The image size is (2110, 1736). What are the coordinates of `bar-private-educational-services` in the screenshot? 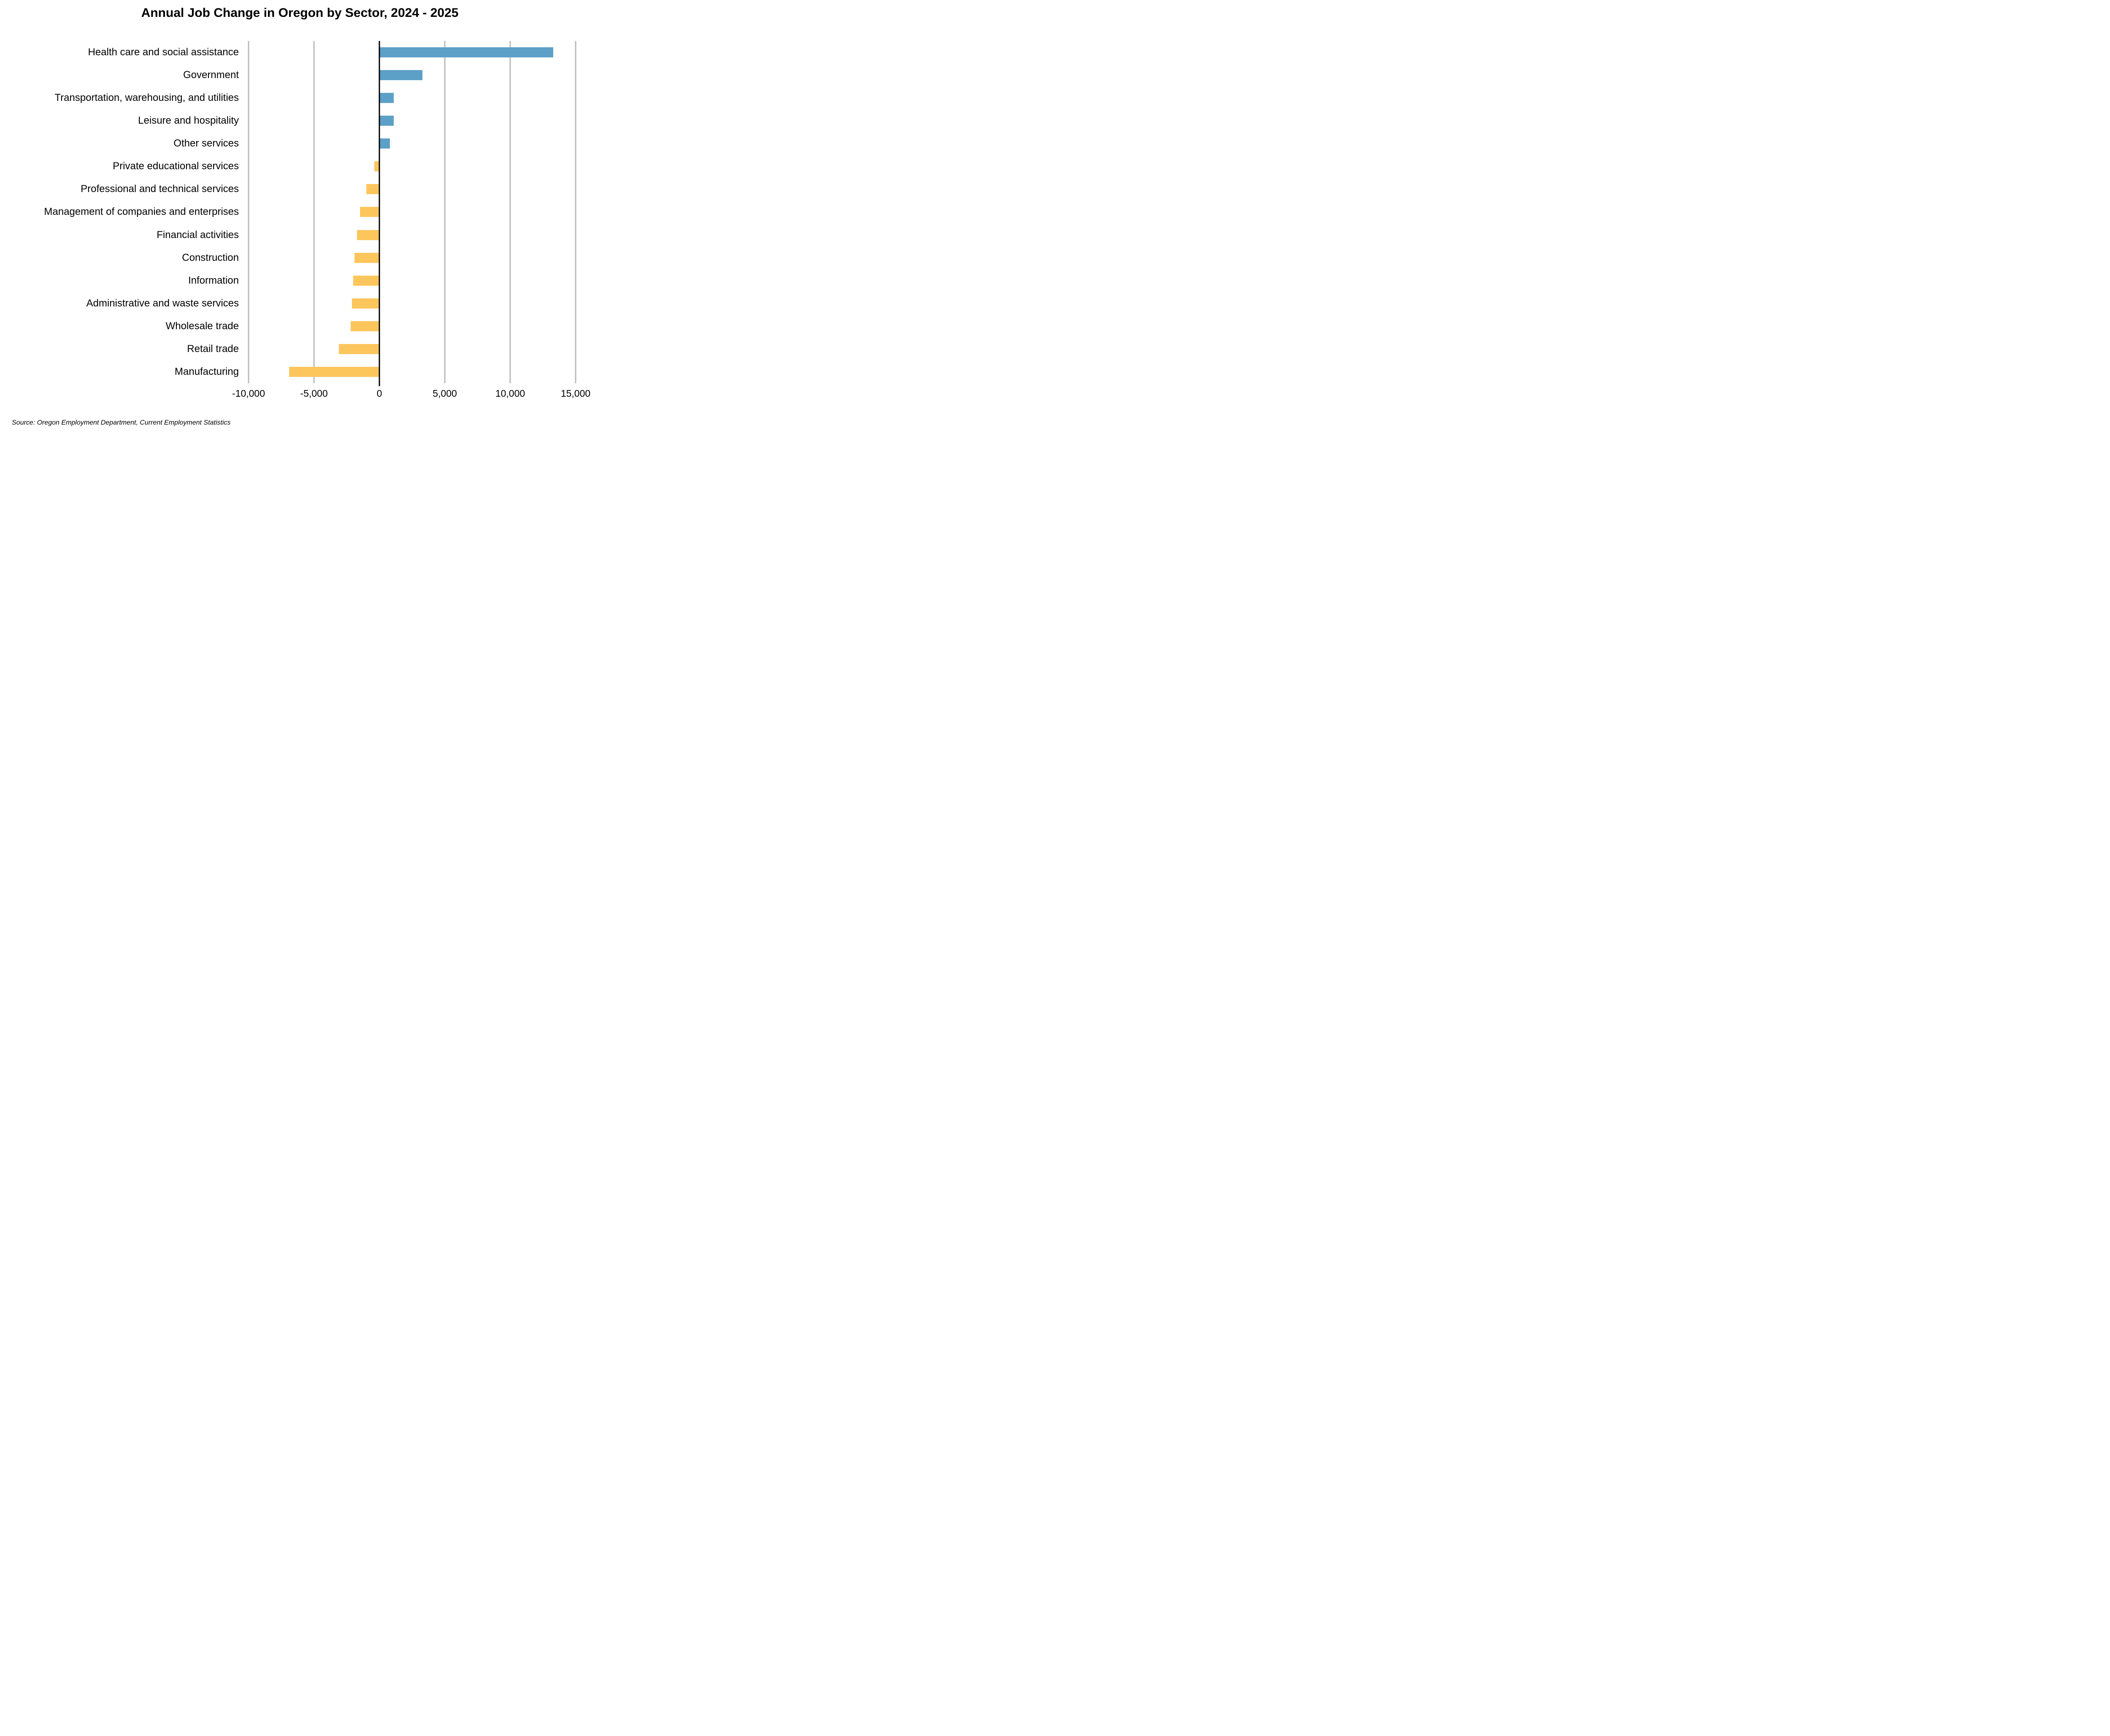 It's located at (376, 167).